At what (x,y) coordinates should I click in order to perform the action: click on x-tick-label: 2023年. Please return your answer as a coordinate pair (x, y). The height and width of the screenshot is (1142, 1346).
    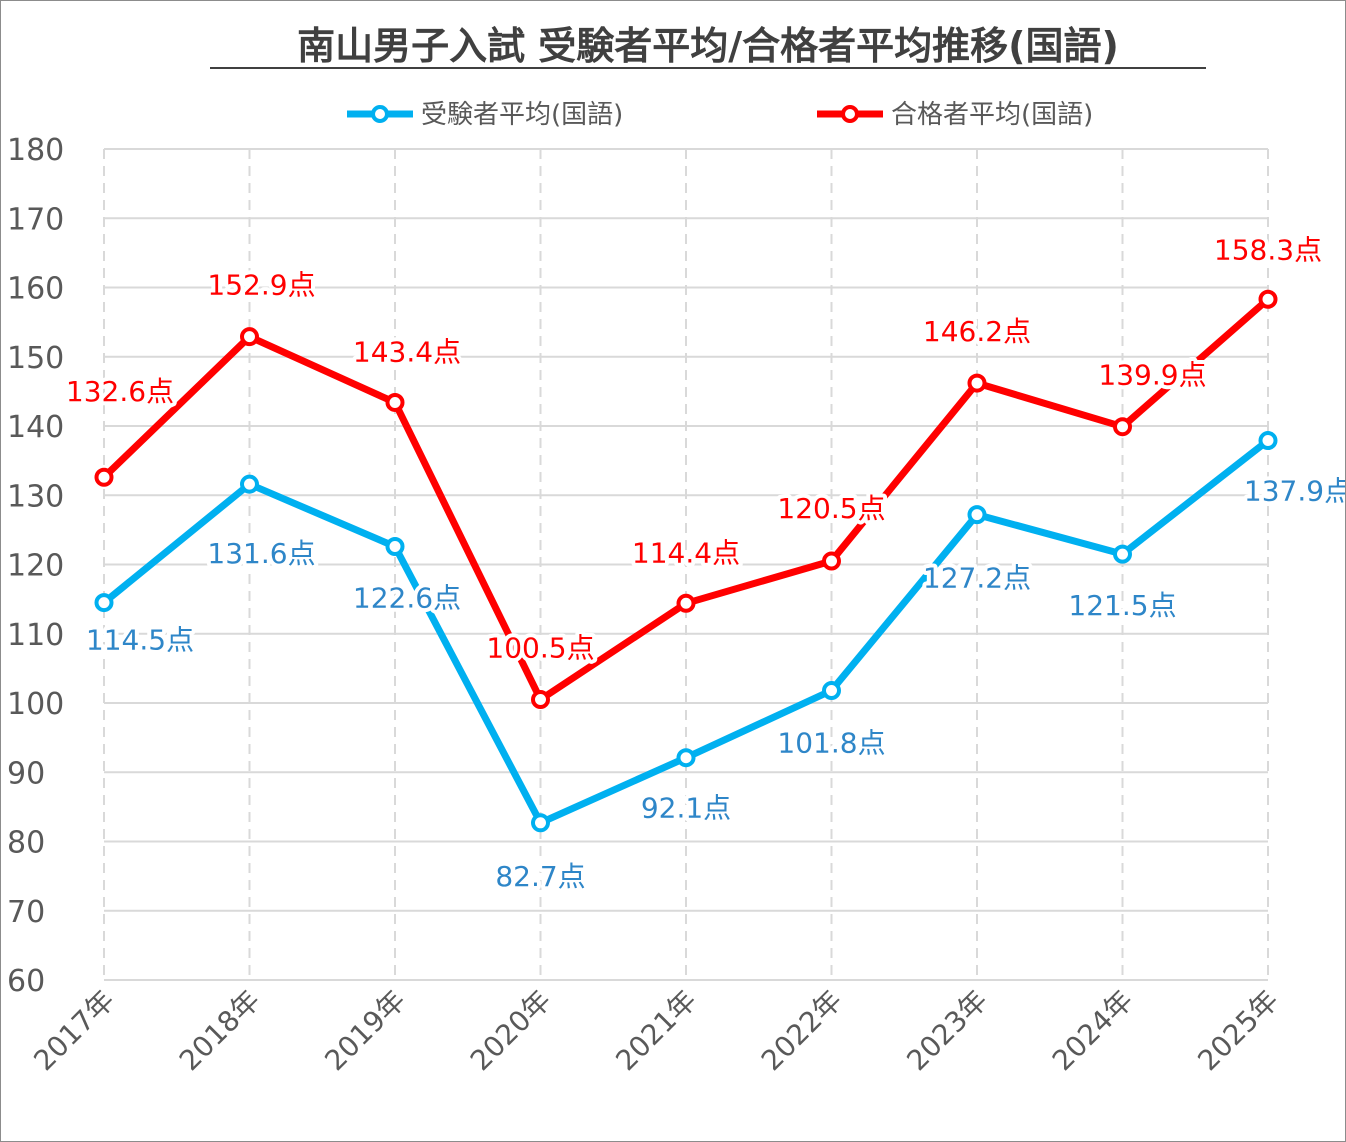
    Looking at the image, I should click on (947, 1031).